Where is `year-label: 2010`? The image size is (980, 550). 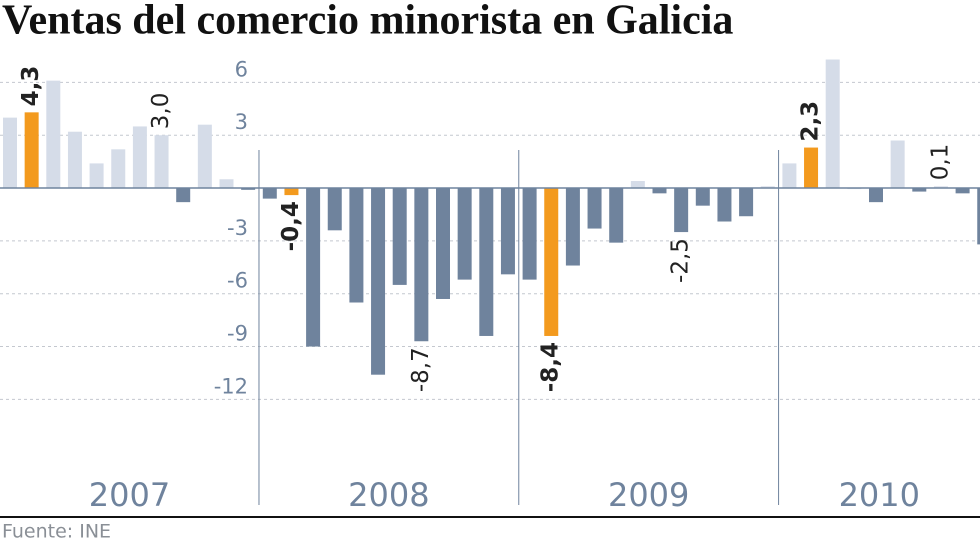 year-label: 2010 is located at coordinates (879, 495).